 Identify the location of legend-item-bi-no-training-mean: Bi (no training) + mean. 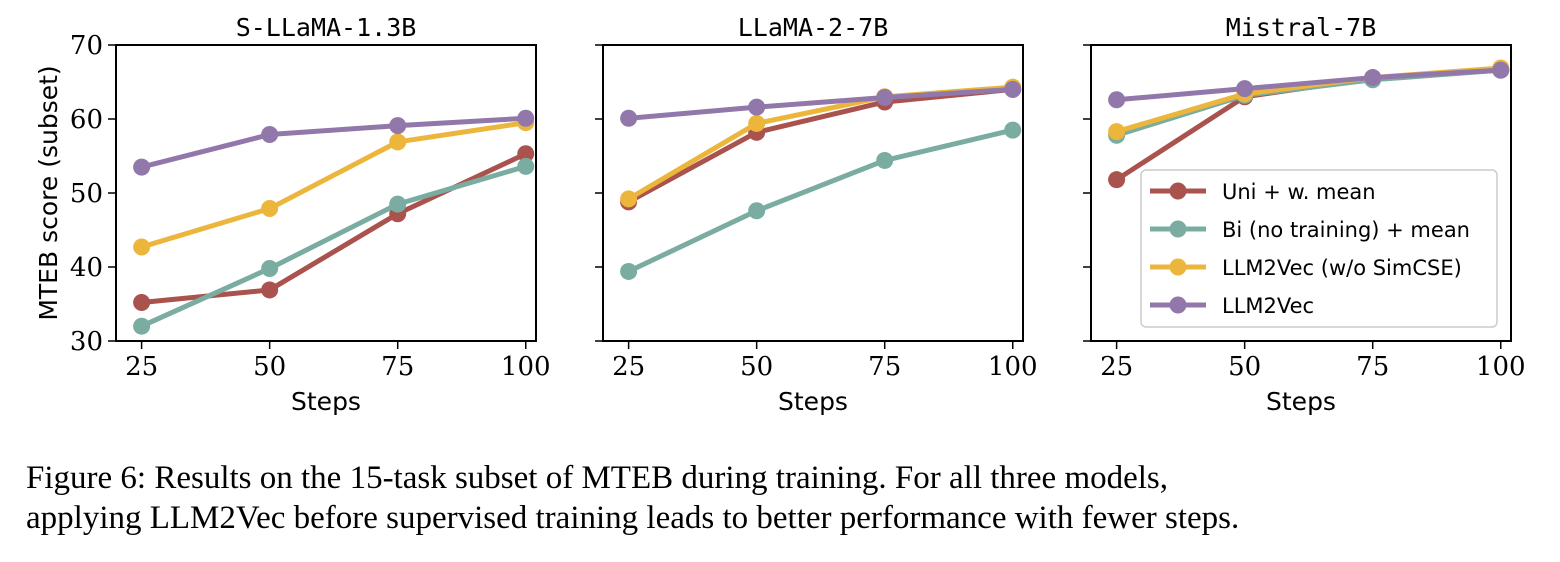
(1310, 230).